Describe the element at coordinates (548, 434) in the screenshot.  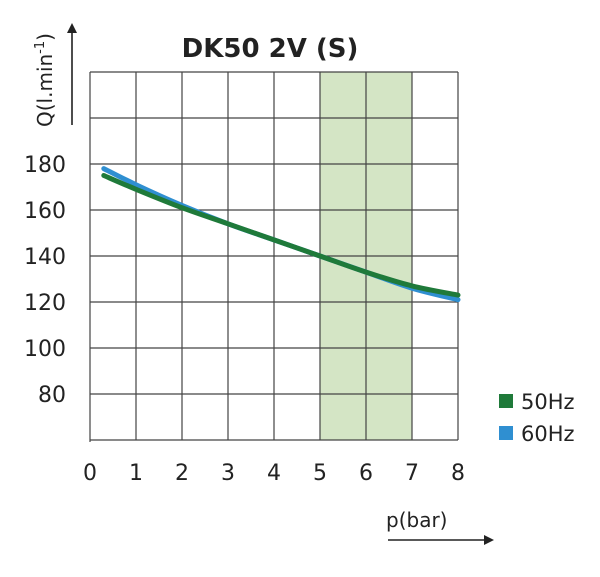
I see `legend-label-60hz: 60Hz` at that location.